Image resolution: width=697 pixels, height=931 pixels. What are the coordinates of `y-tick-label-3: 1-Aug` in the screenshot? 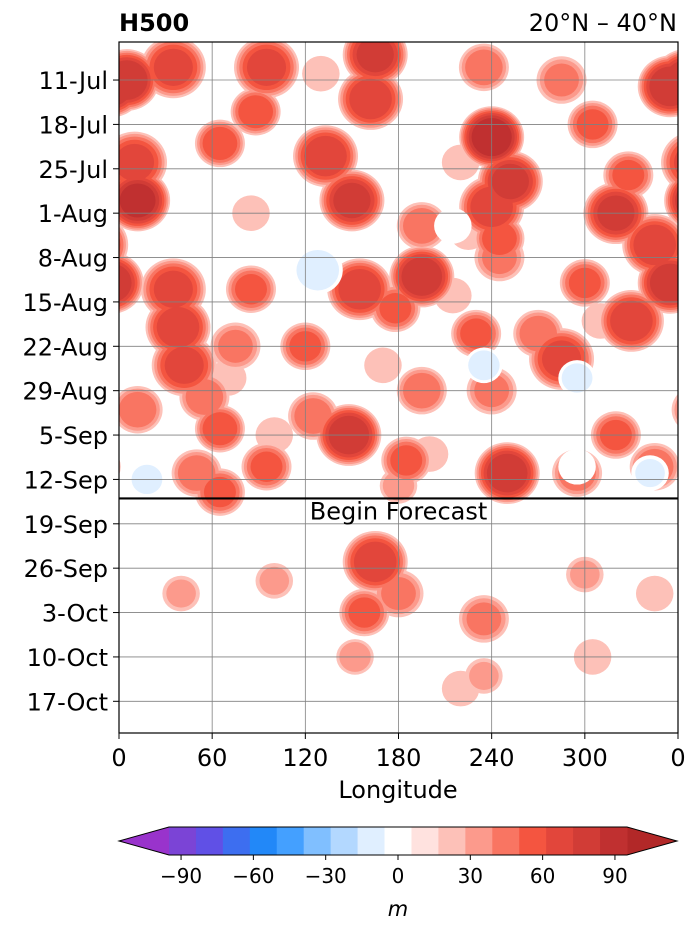 It's located at (73, 214).